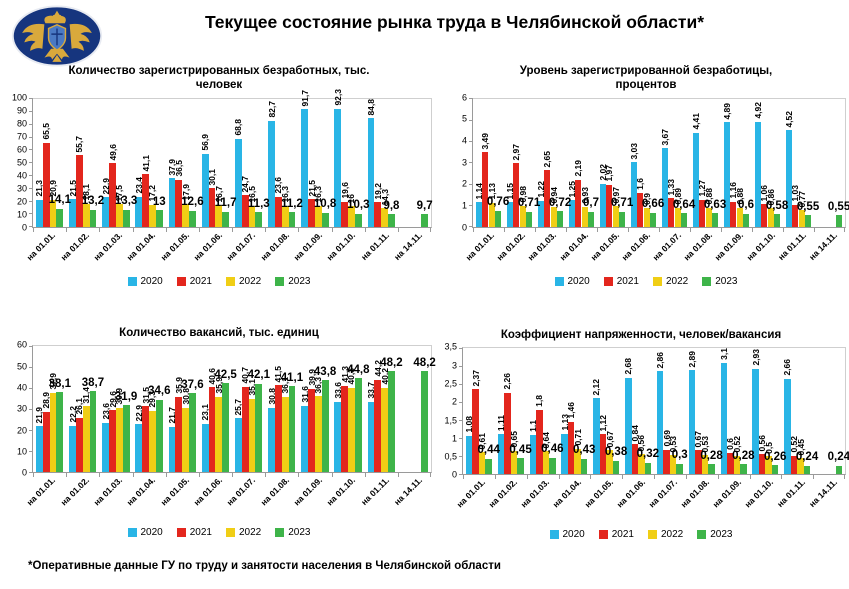 Image resolution: width=849 pixels, height=589 pixels. I want to click on bar-label-2023: 13,3, so click(126, 201).